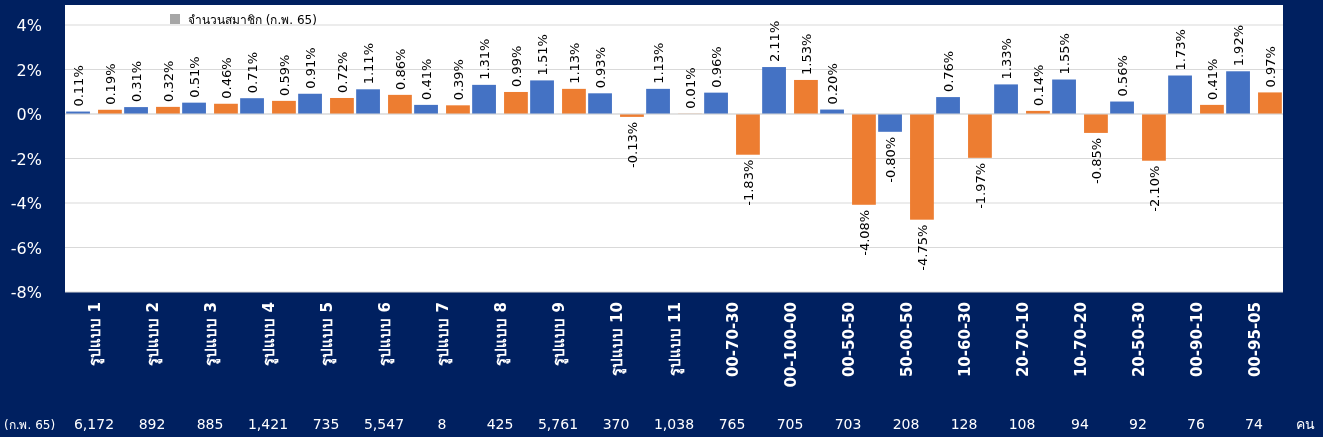  I want to click on text: 5,547, so click(384, 424).